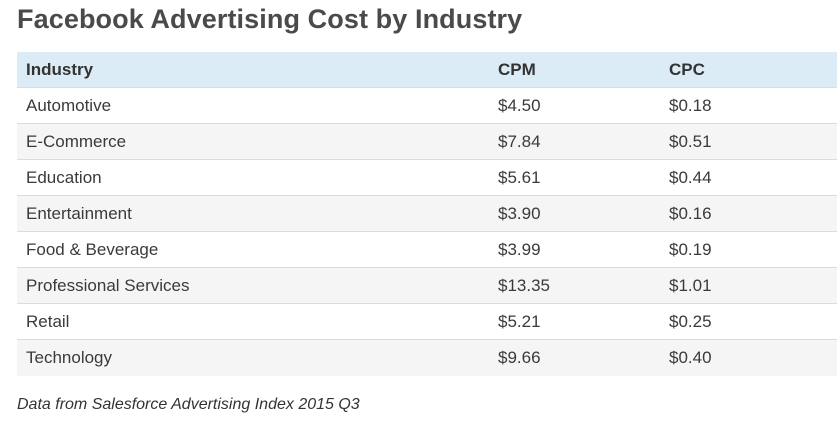 This screenshot has height=431, width=837. What do you see at coordinates (48, 321) in the screenshot?
I see `industry-cell: Retail` at bounding box center [48, 321].